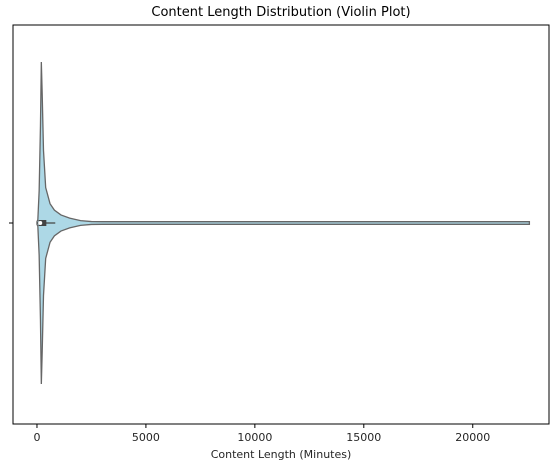 Image resolution: width=556 pixels, height=470 pixels. What do you see at coordinates (363, 437) in the screenshot?
I see `x-tick-label: 15000` at bounding box center [363, 437].